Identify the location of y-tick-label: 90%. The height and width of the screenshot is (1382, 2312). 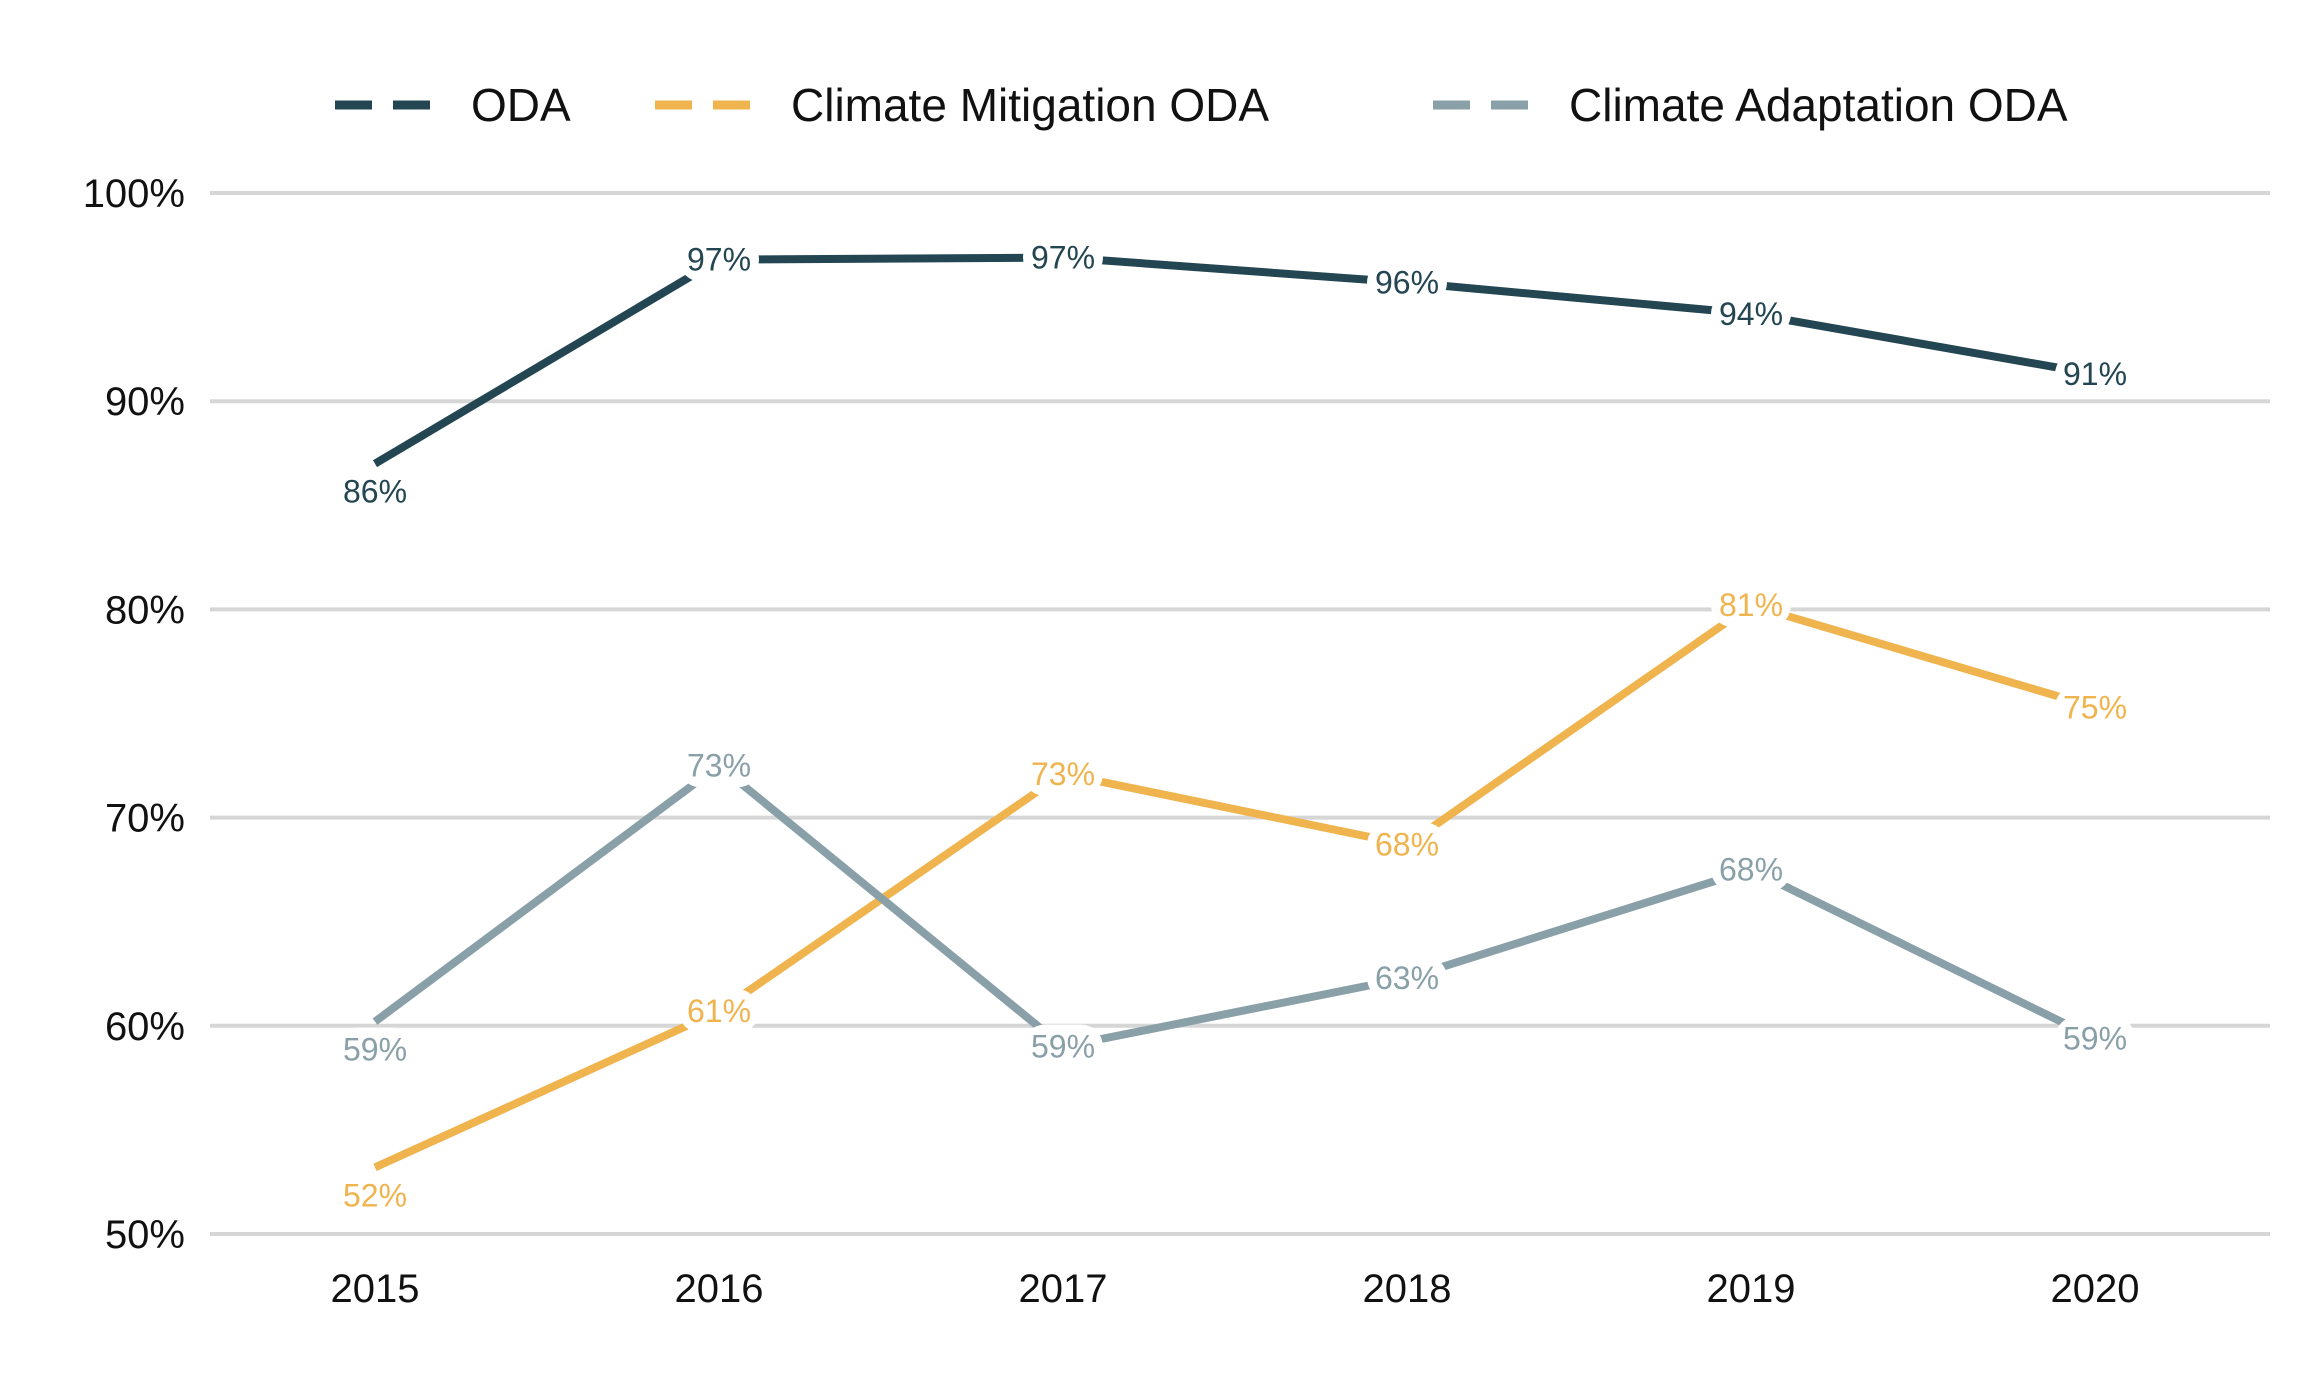
(145, 402).